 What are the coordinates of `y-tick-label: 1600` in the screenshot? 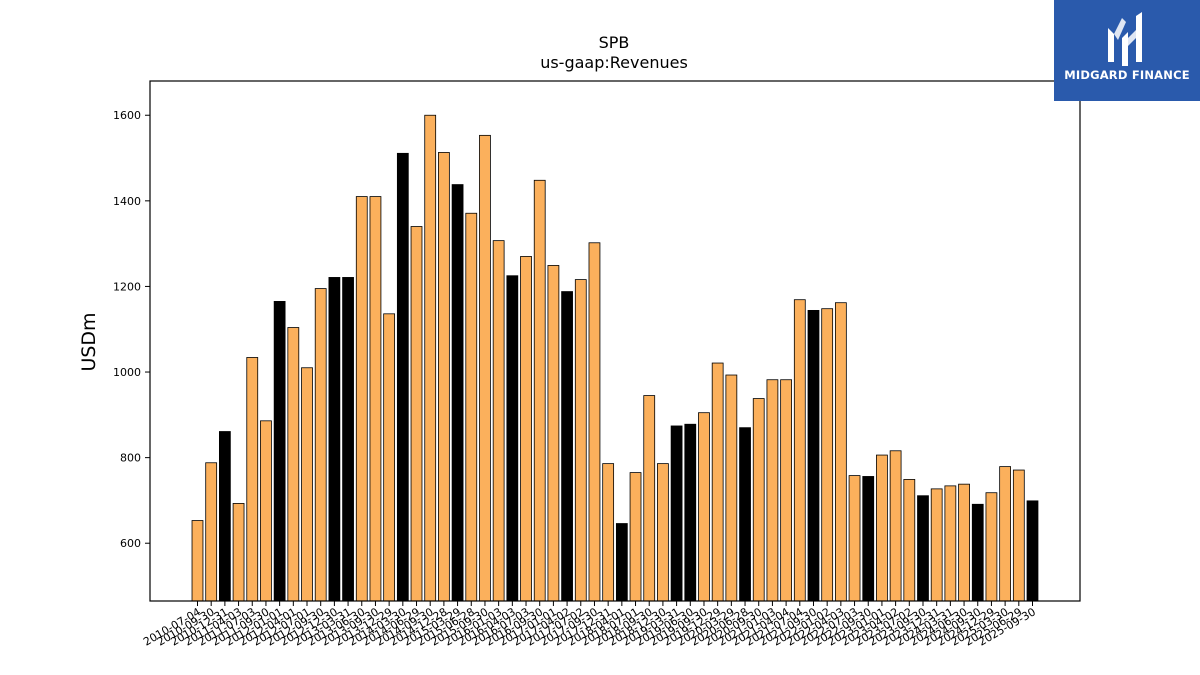 It's located at (127, 115).